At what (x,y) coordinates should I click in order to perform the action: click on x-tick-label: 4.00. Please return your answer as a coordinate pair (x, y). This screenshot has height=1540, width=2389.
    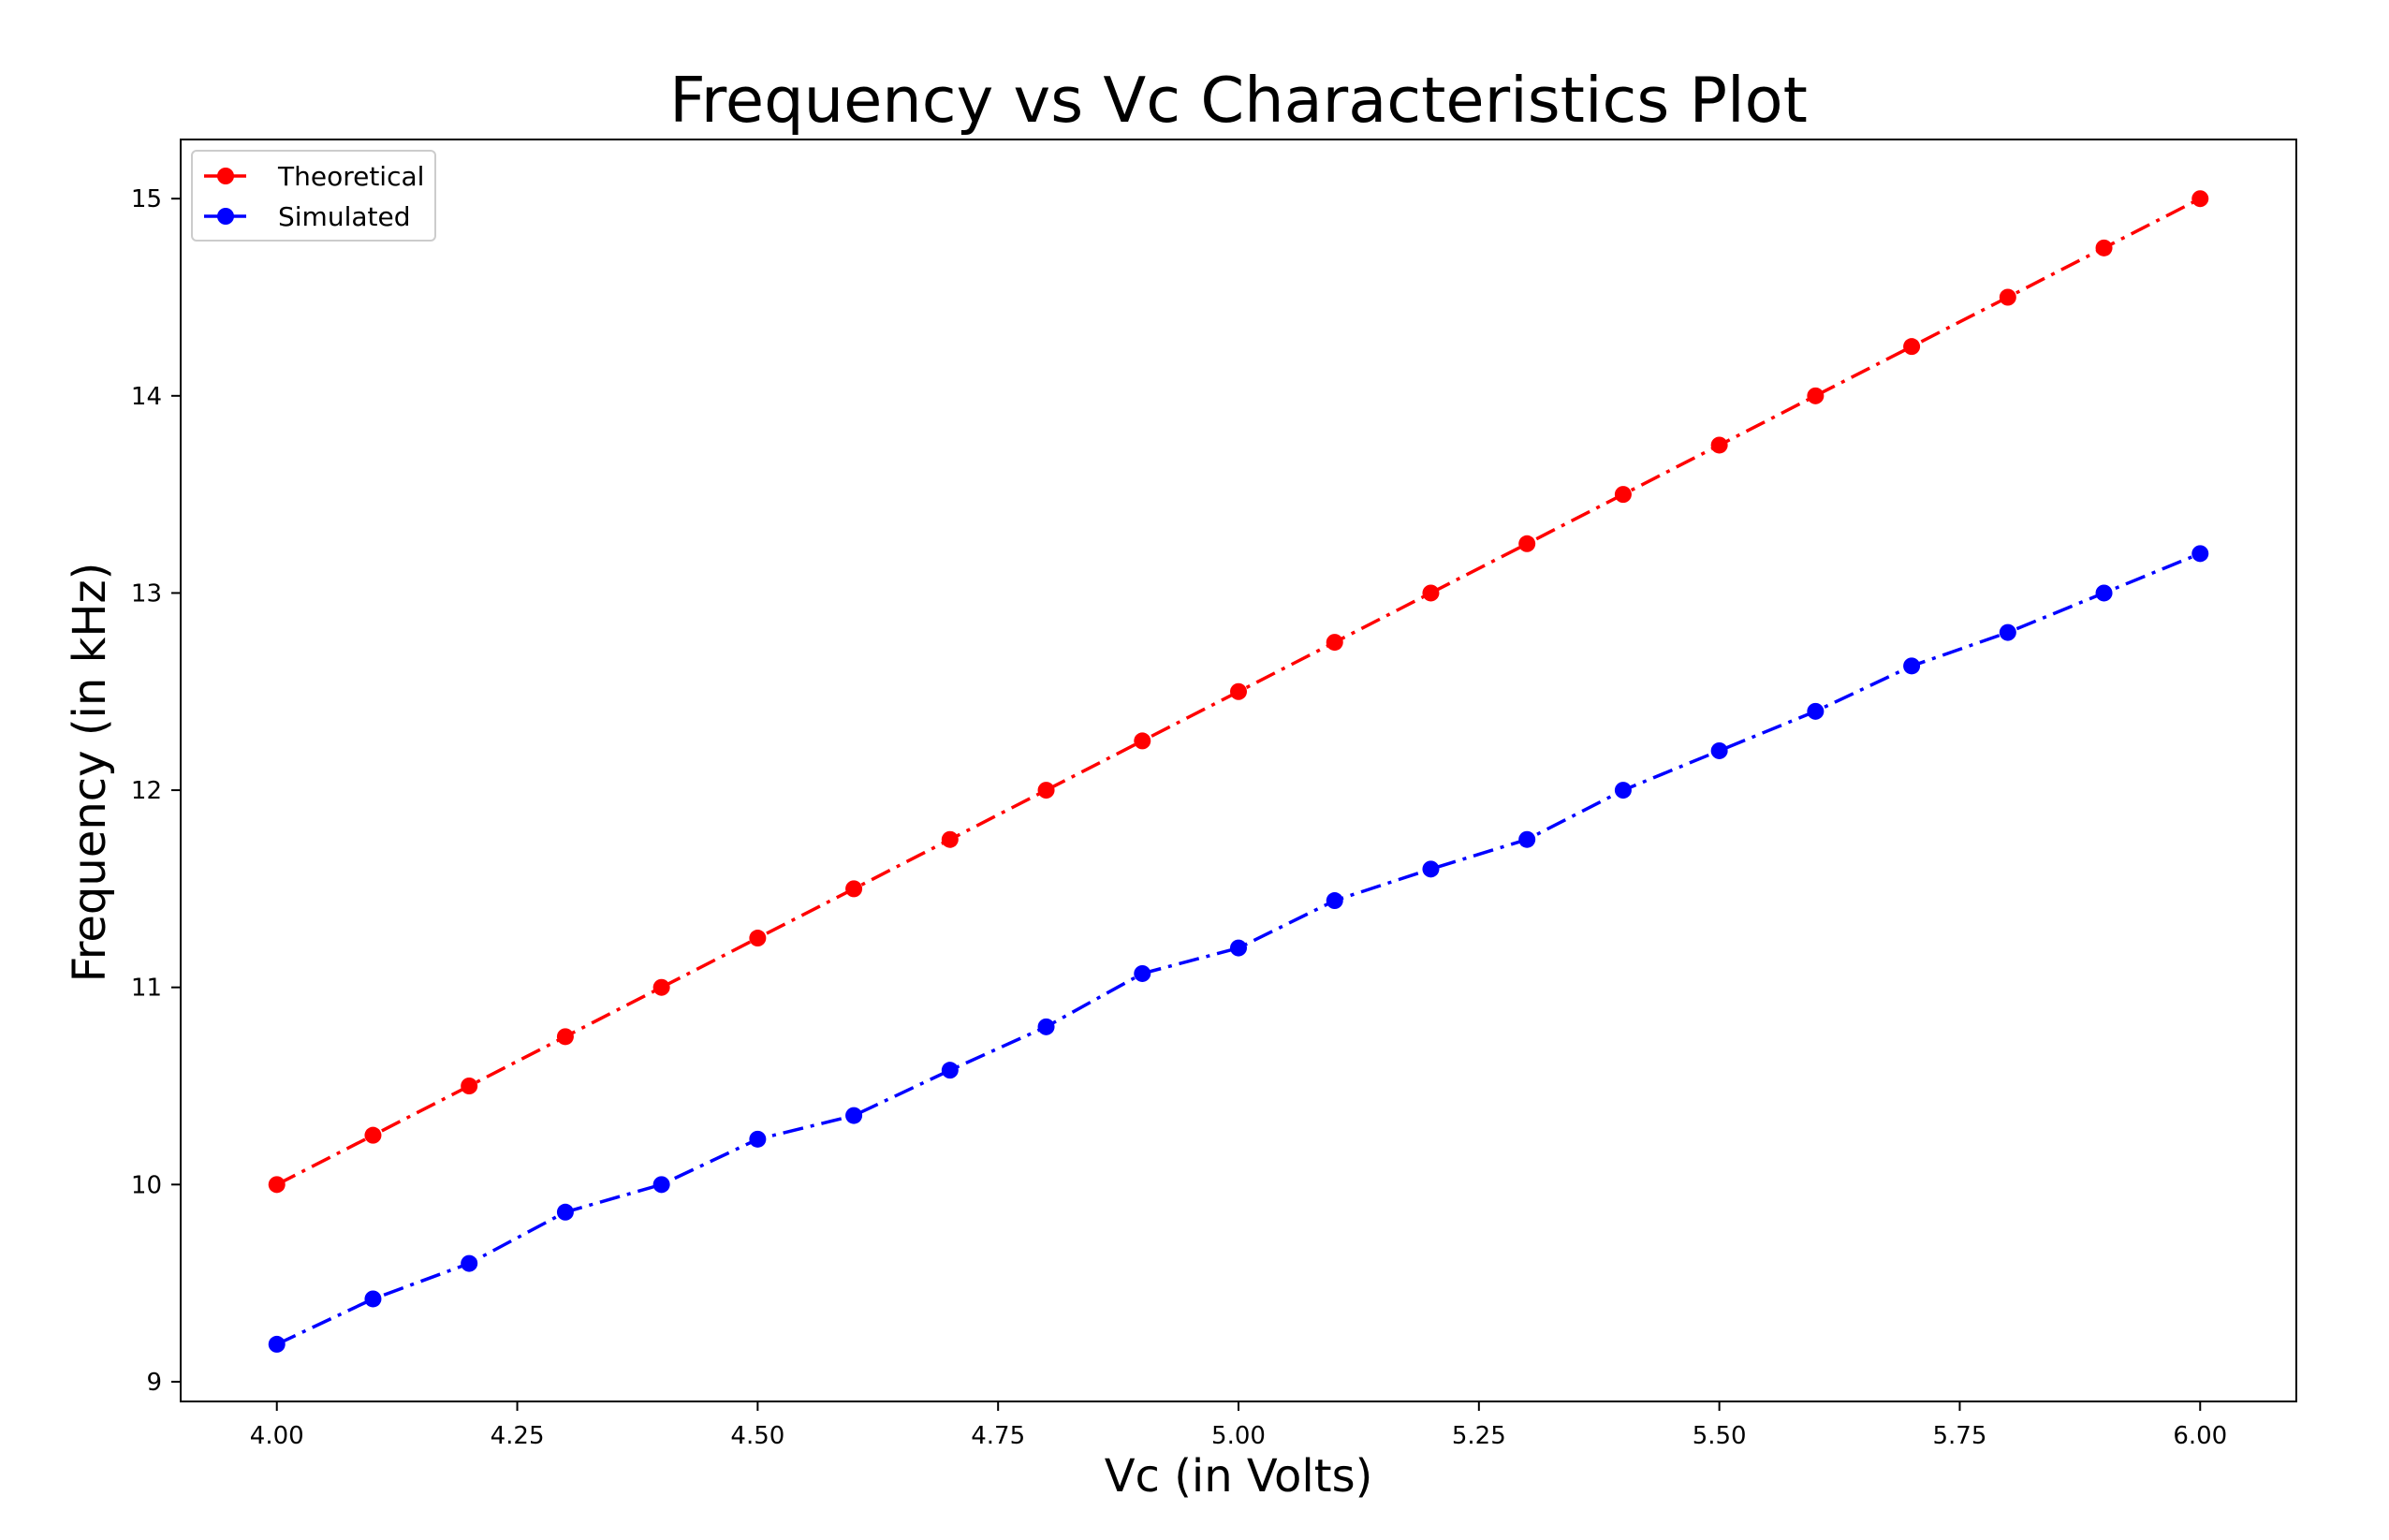
    Looking at the image, I should click on (277, 1436).